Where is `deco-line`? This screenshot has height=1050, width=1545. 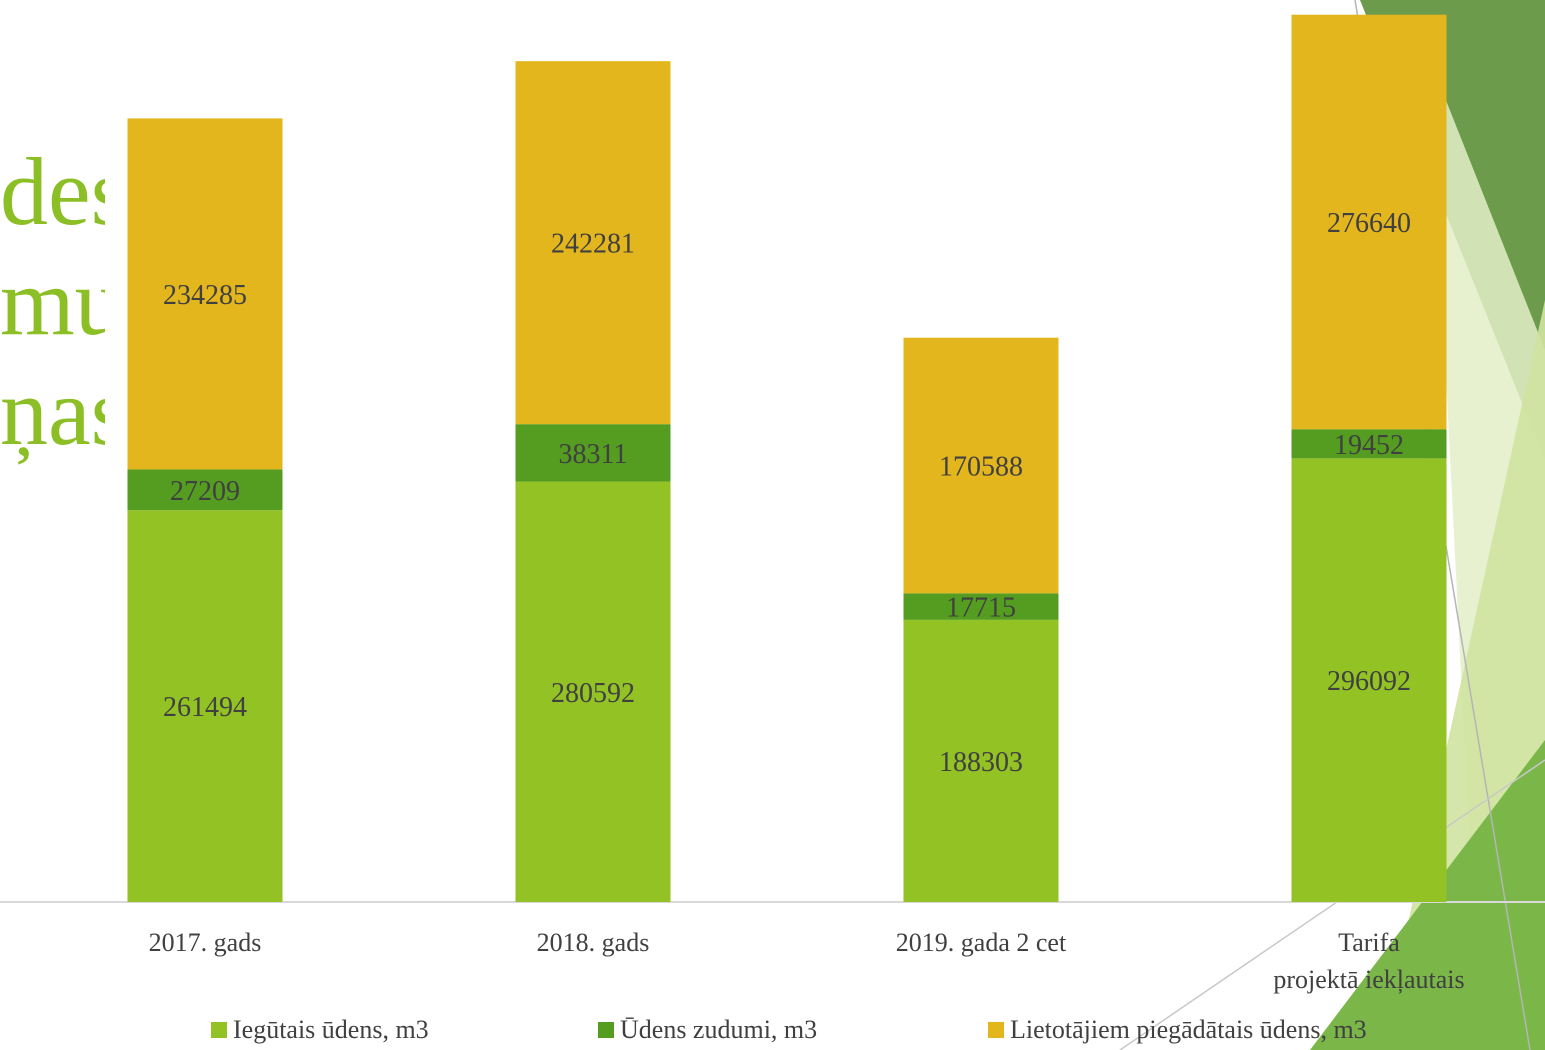 deco-line is located at coordinates (1332, 904).